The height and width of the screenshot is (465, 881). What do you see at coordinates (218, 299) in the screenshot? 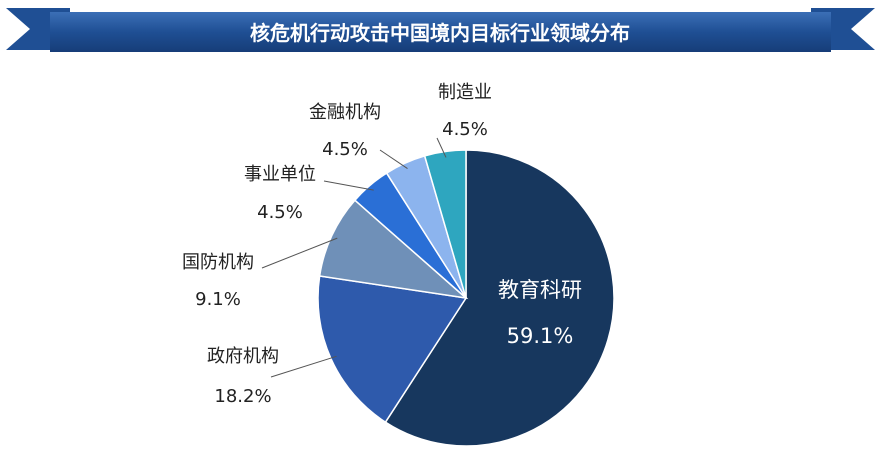
I see `slice-value-defense: 9.1%` at bounding box center [218, 299].